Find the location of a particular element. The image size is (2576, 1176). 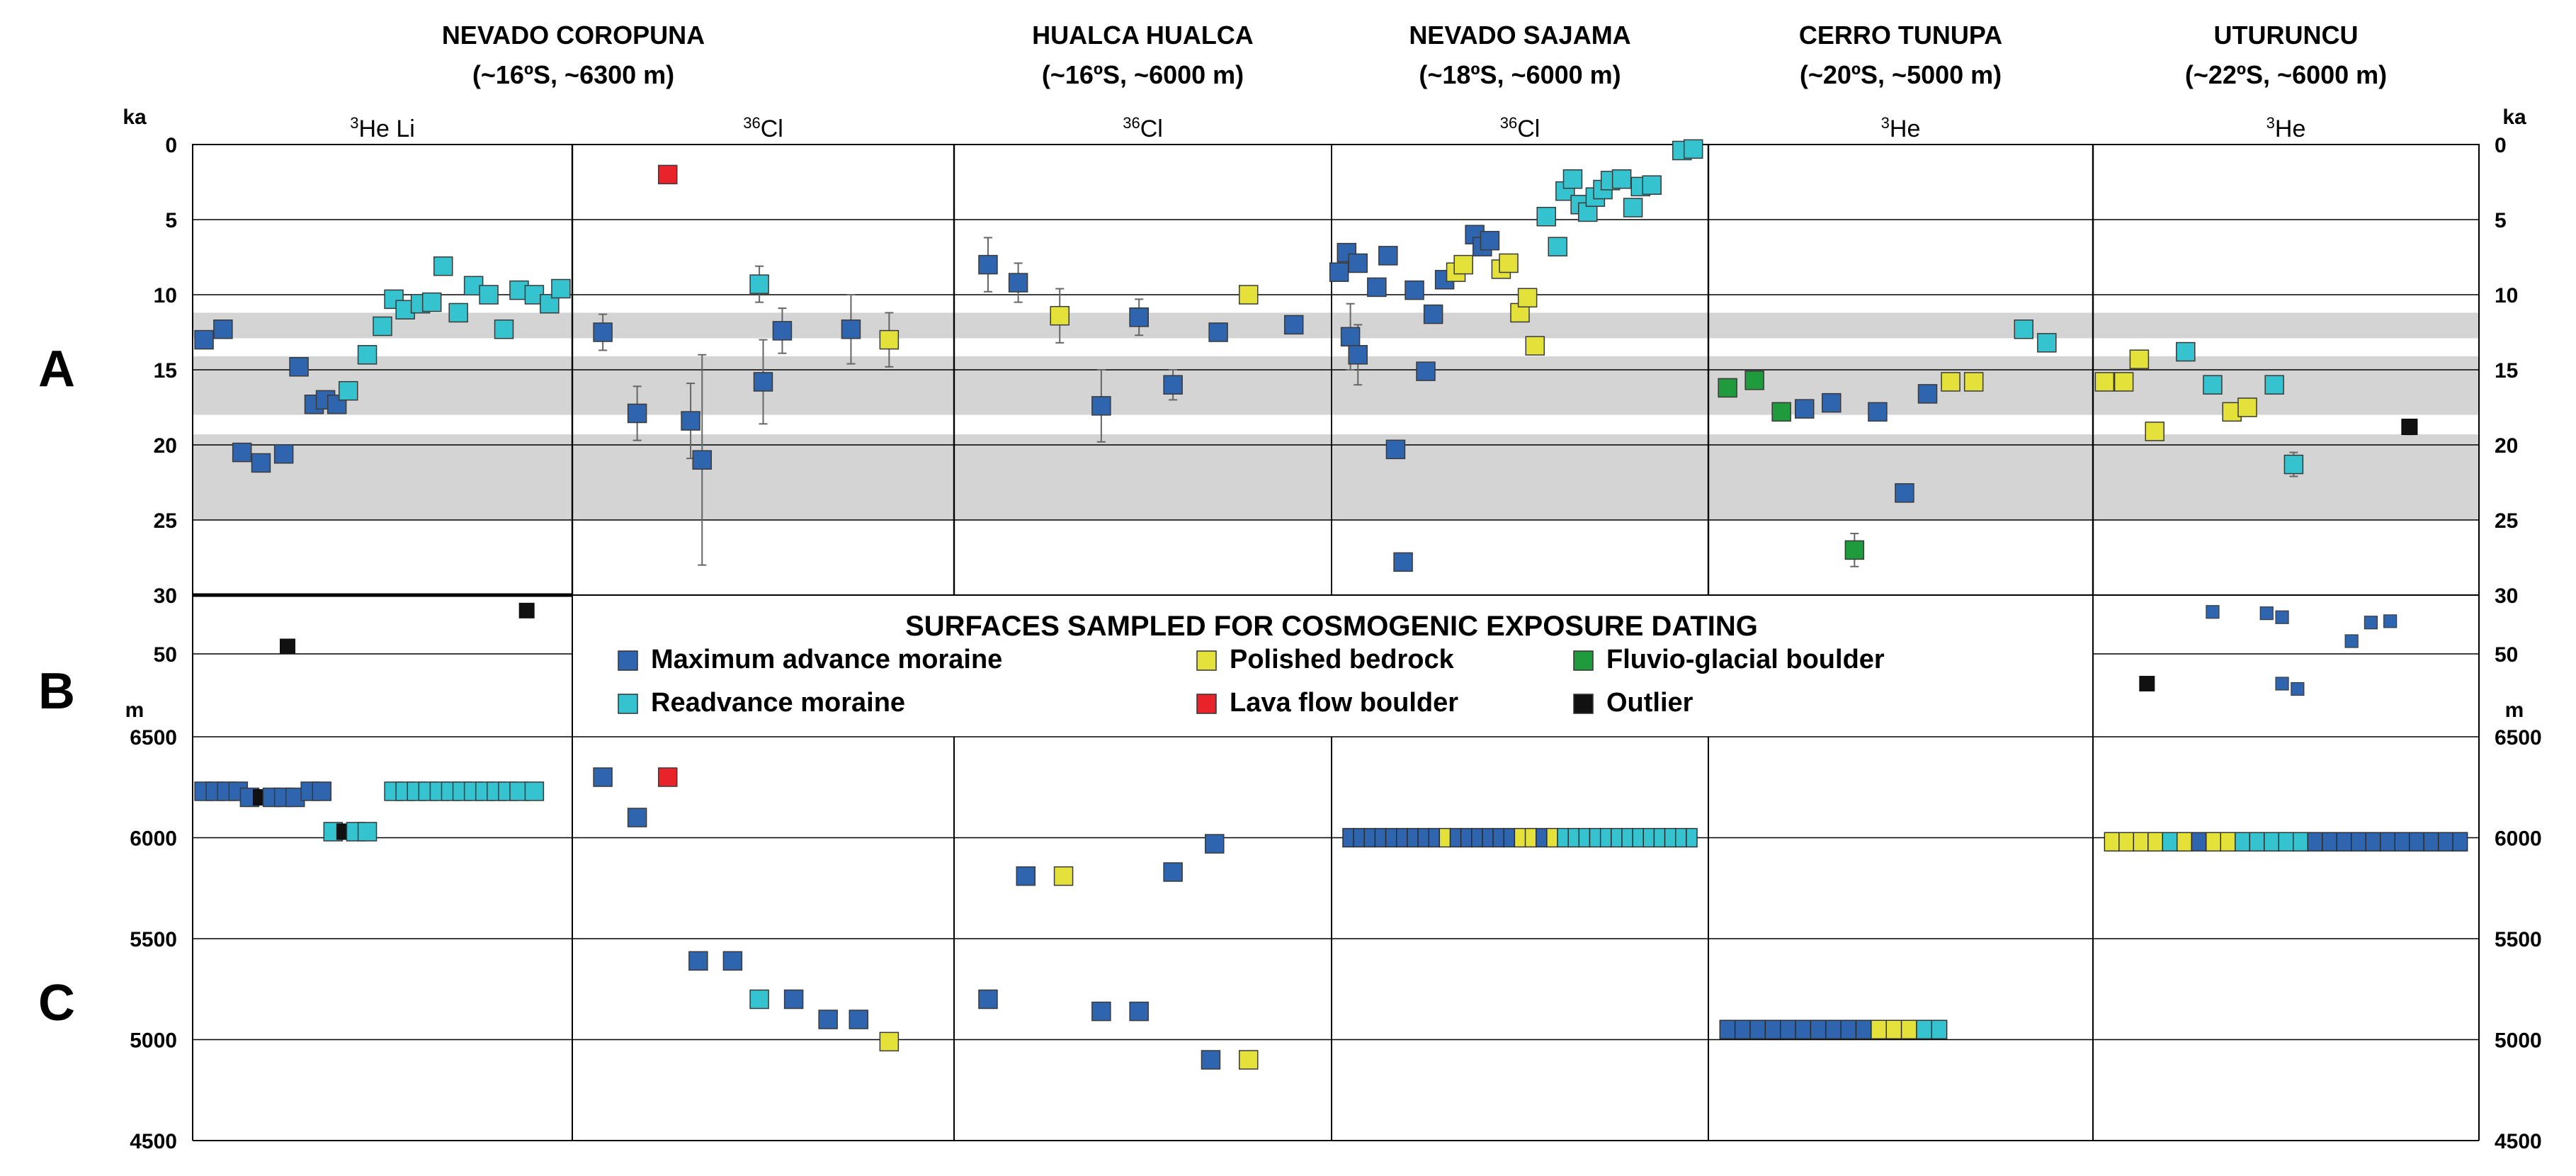

tick-ka-left: 5 is located at coordinates (171, 220).